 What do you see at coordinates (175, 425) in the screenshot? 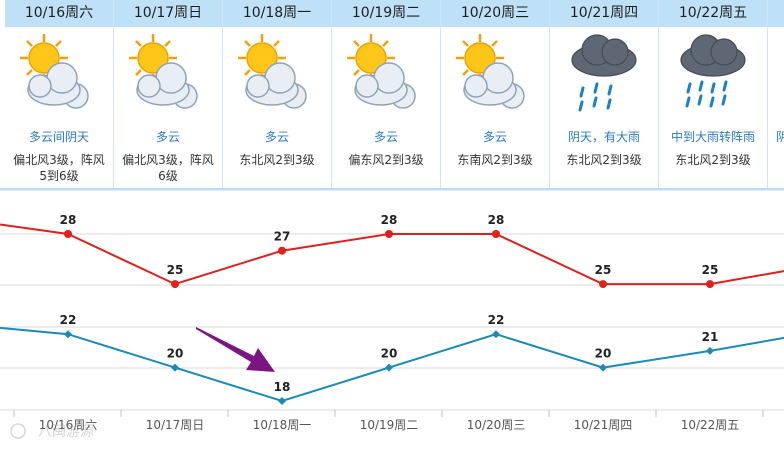
I see `x-tick-label: 10/17周日` at bounding box center [175, 425].